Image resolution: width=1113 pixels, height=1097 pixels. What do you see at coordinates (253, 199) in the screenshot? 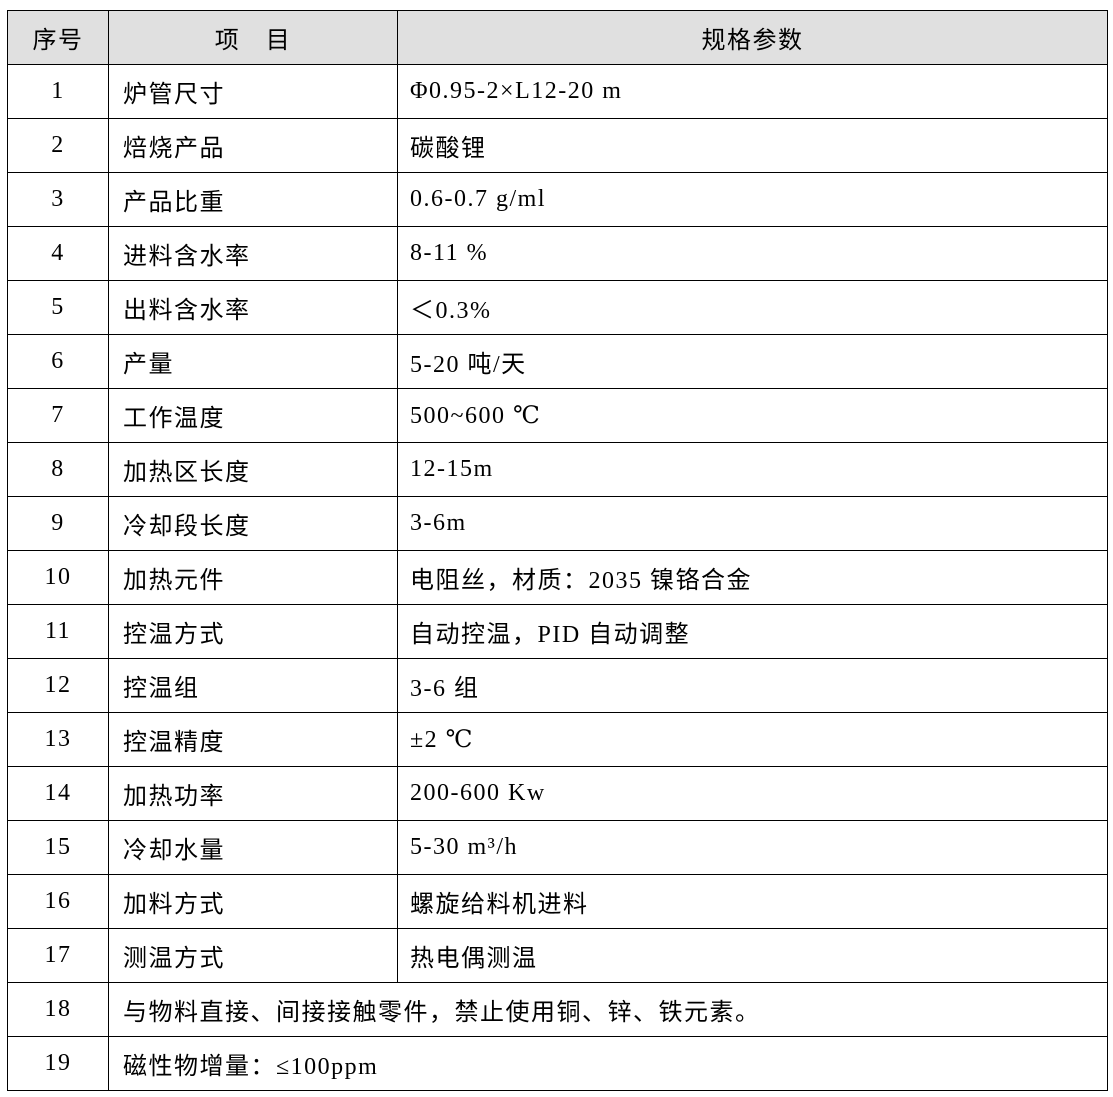
I see `row-item: 产品比重` at bounding box center [253, 199].